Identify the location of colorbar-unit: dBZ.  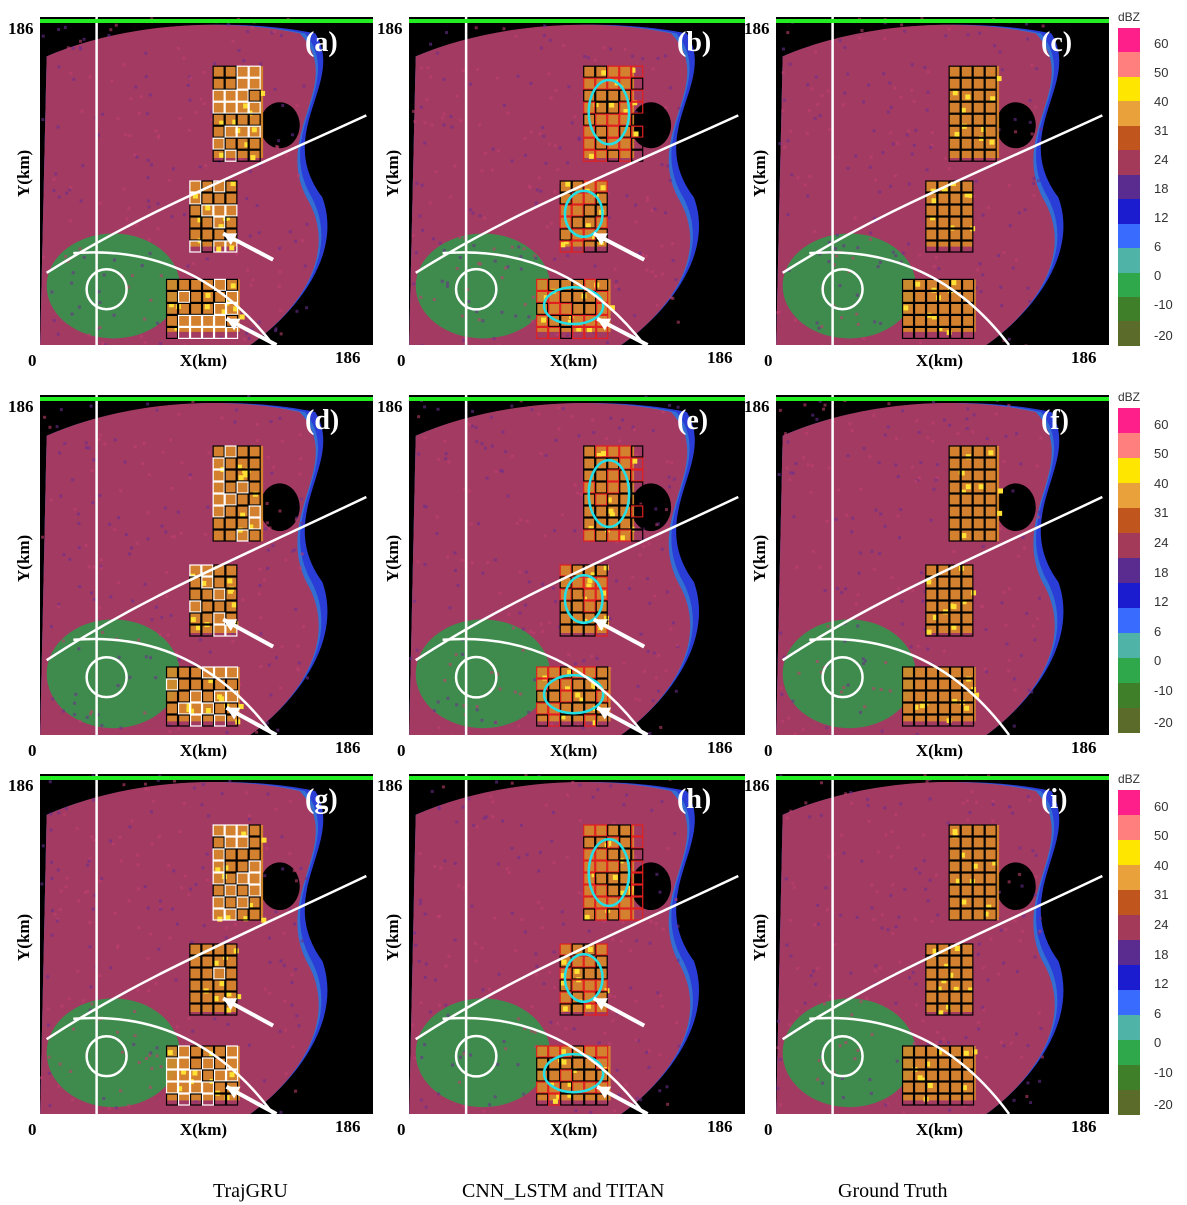
(1129, 779).